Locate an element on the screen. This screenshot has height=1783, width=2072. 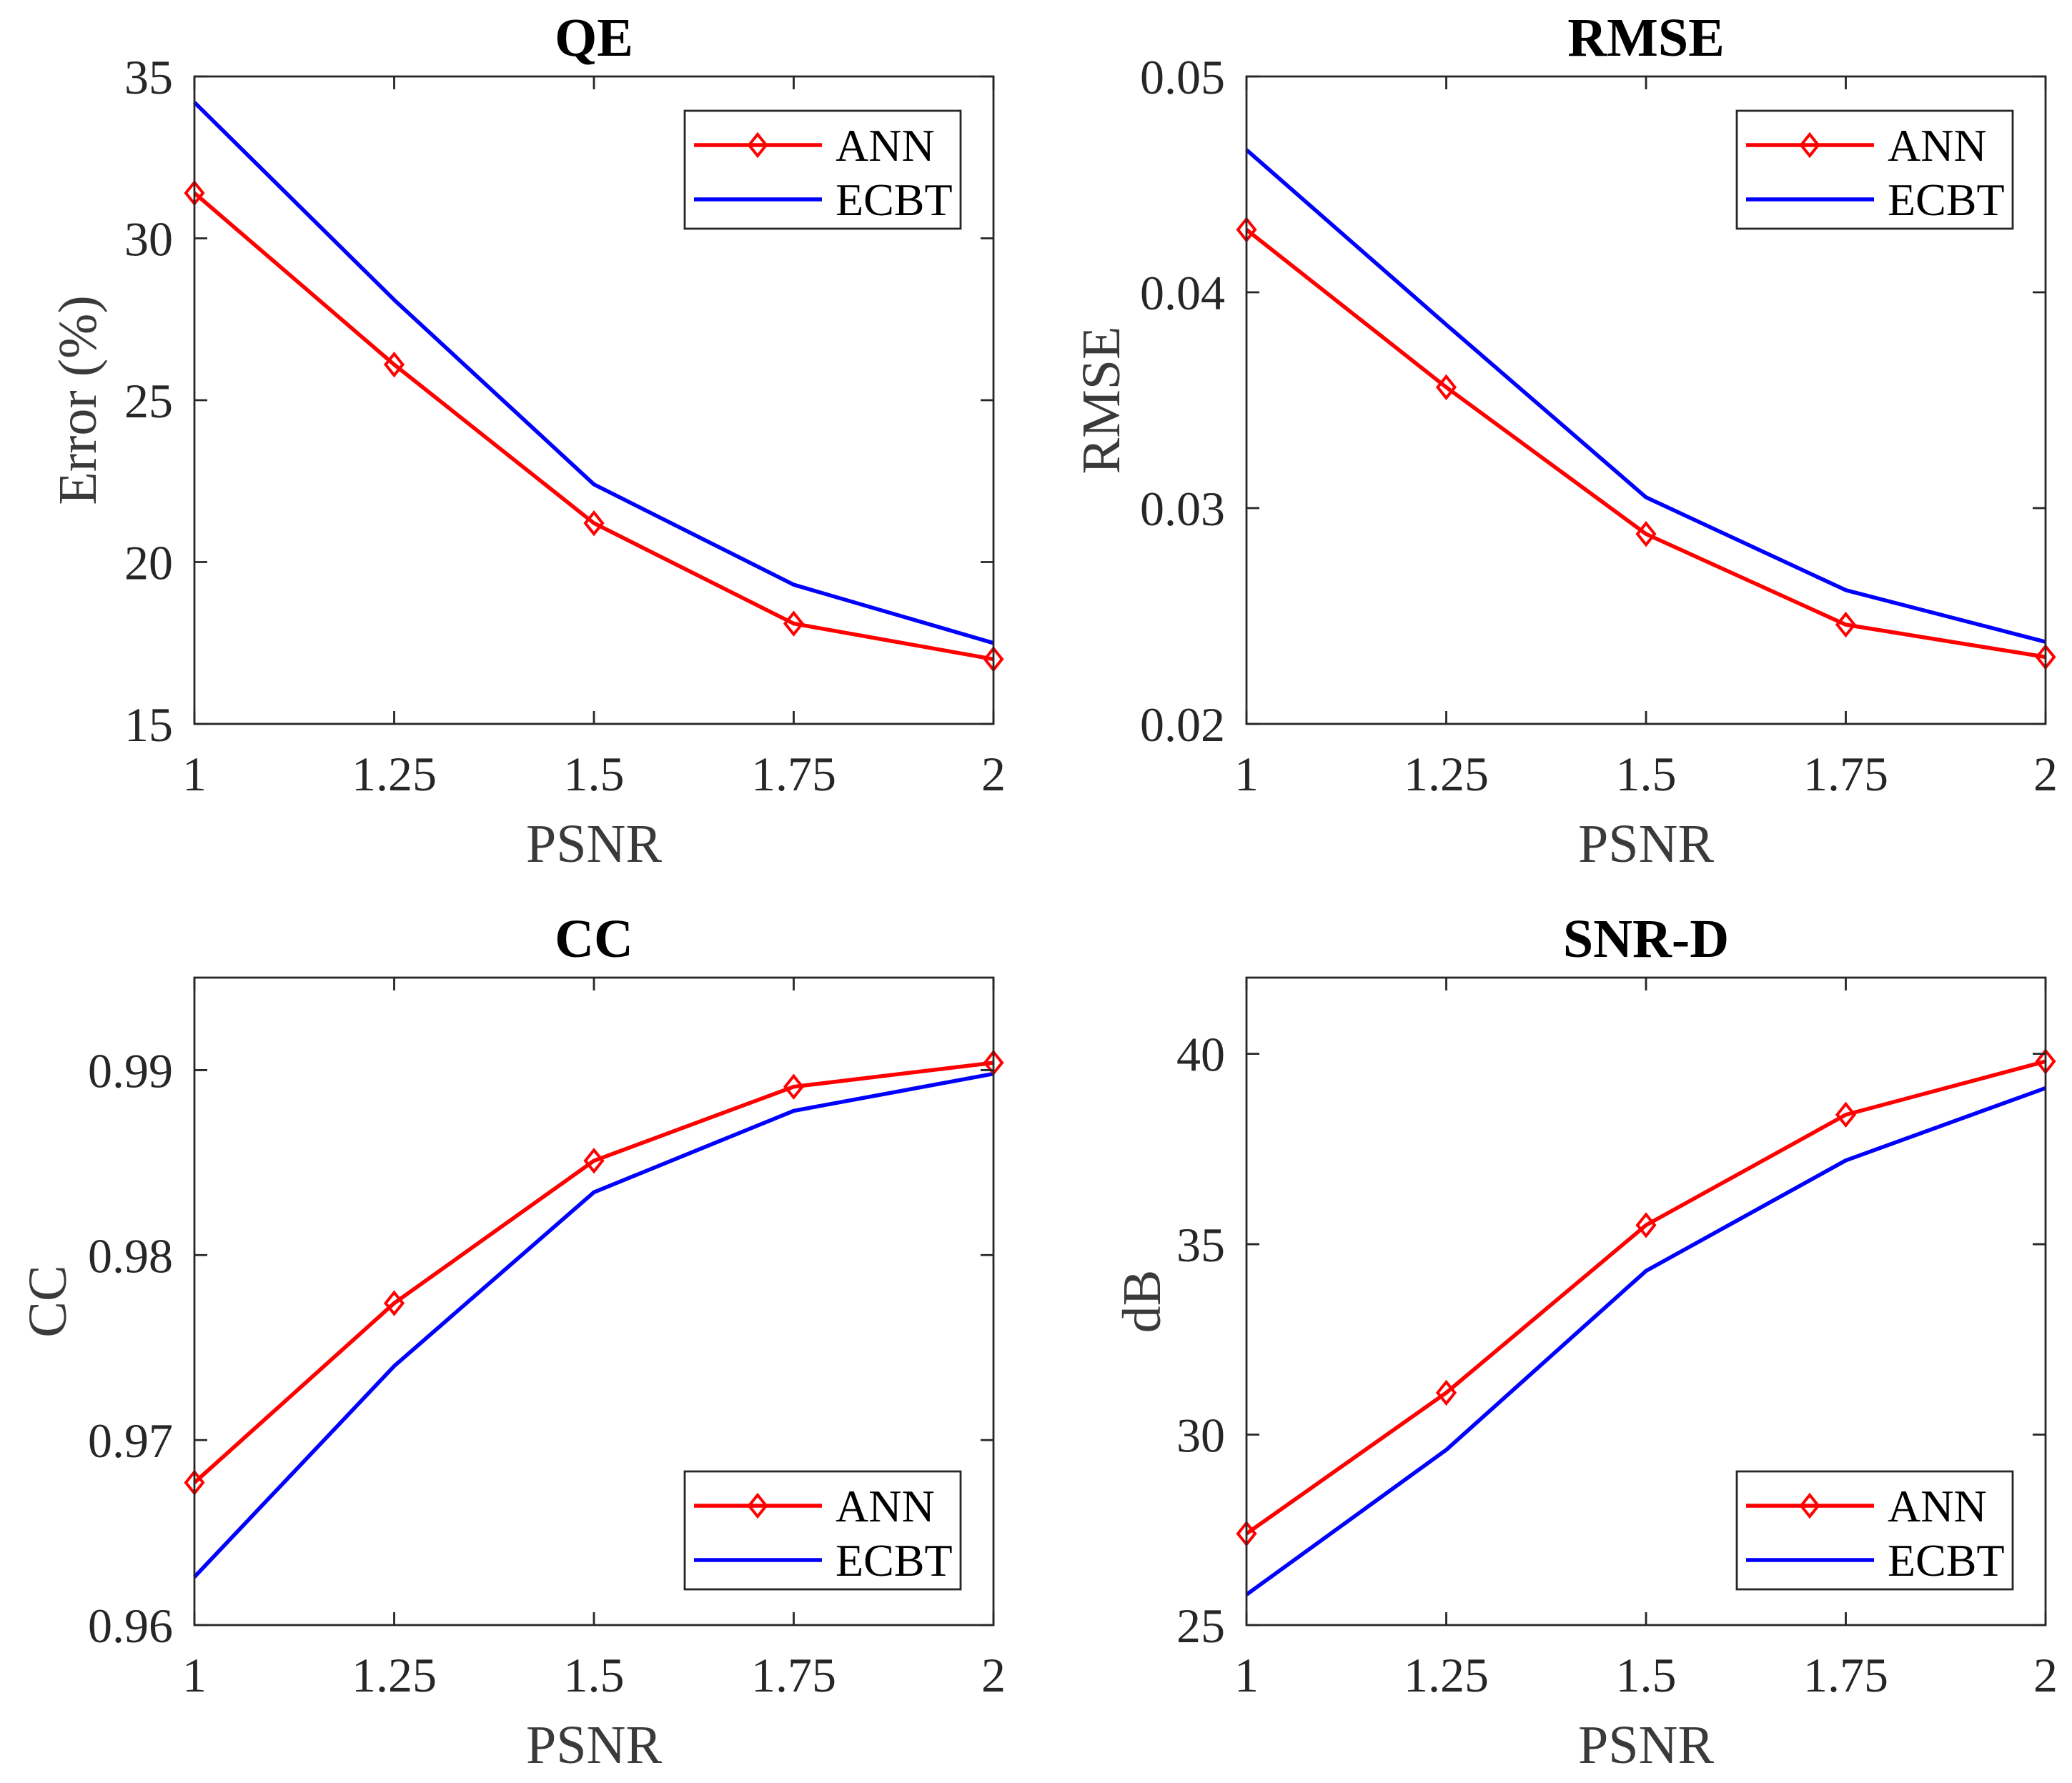
chart-title: SNR-D is located at coordinates (1646, 939).